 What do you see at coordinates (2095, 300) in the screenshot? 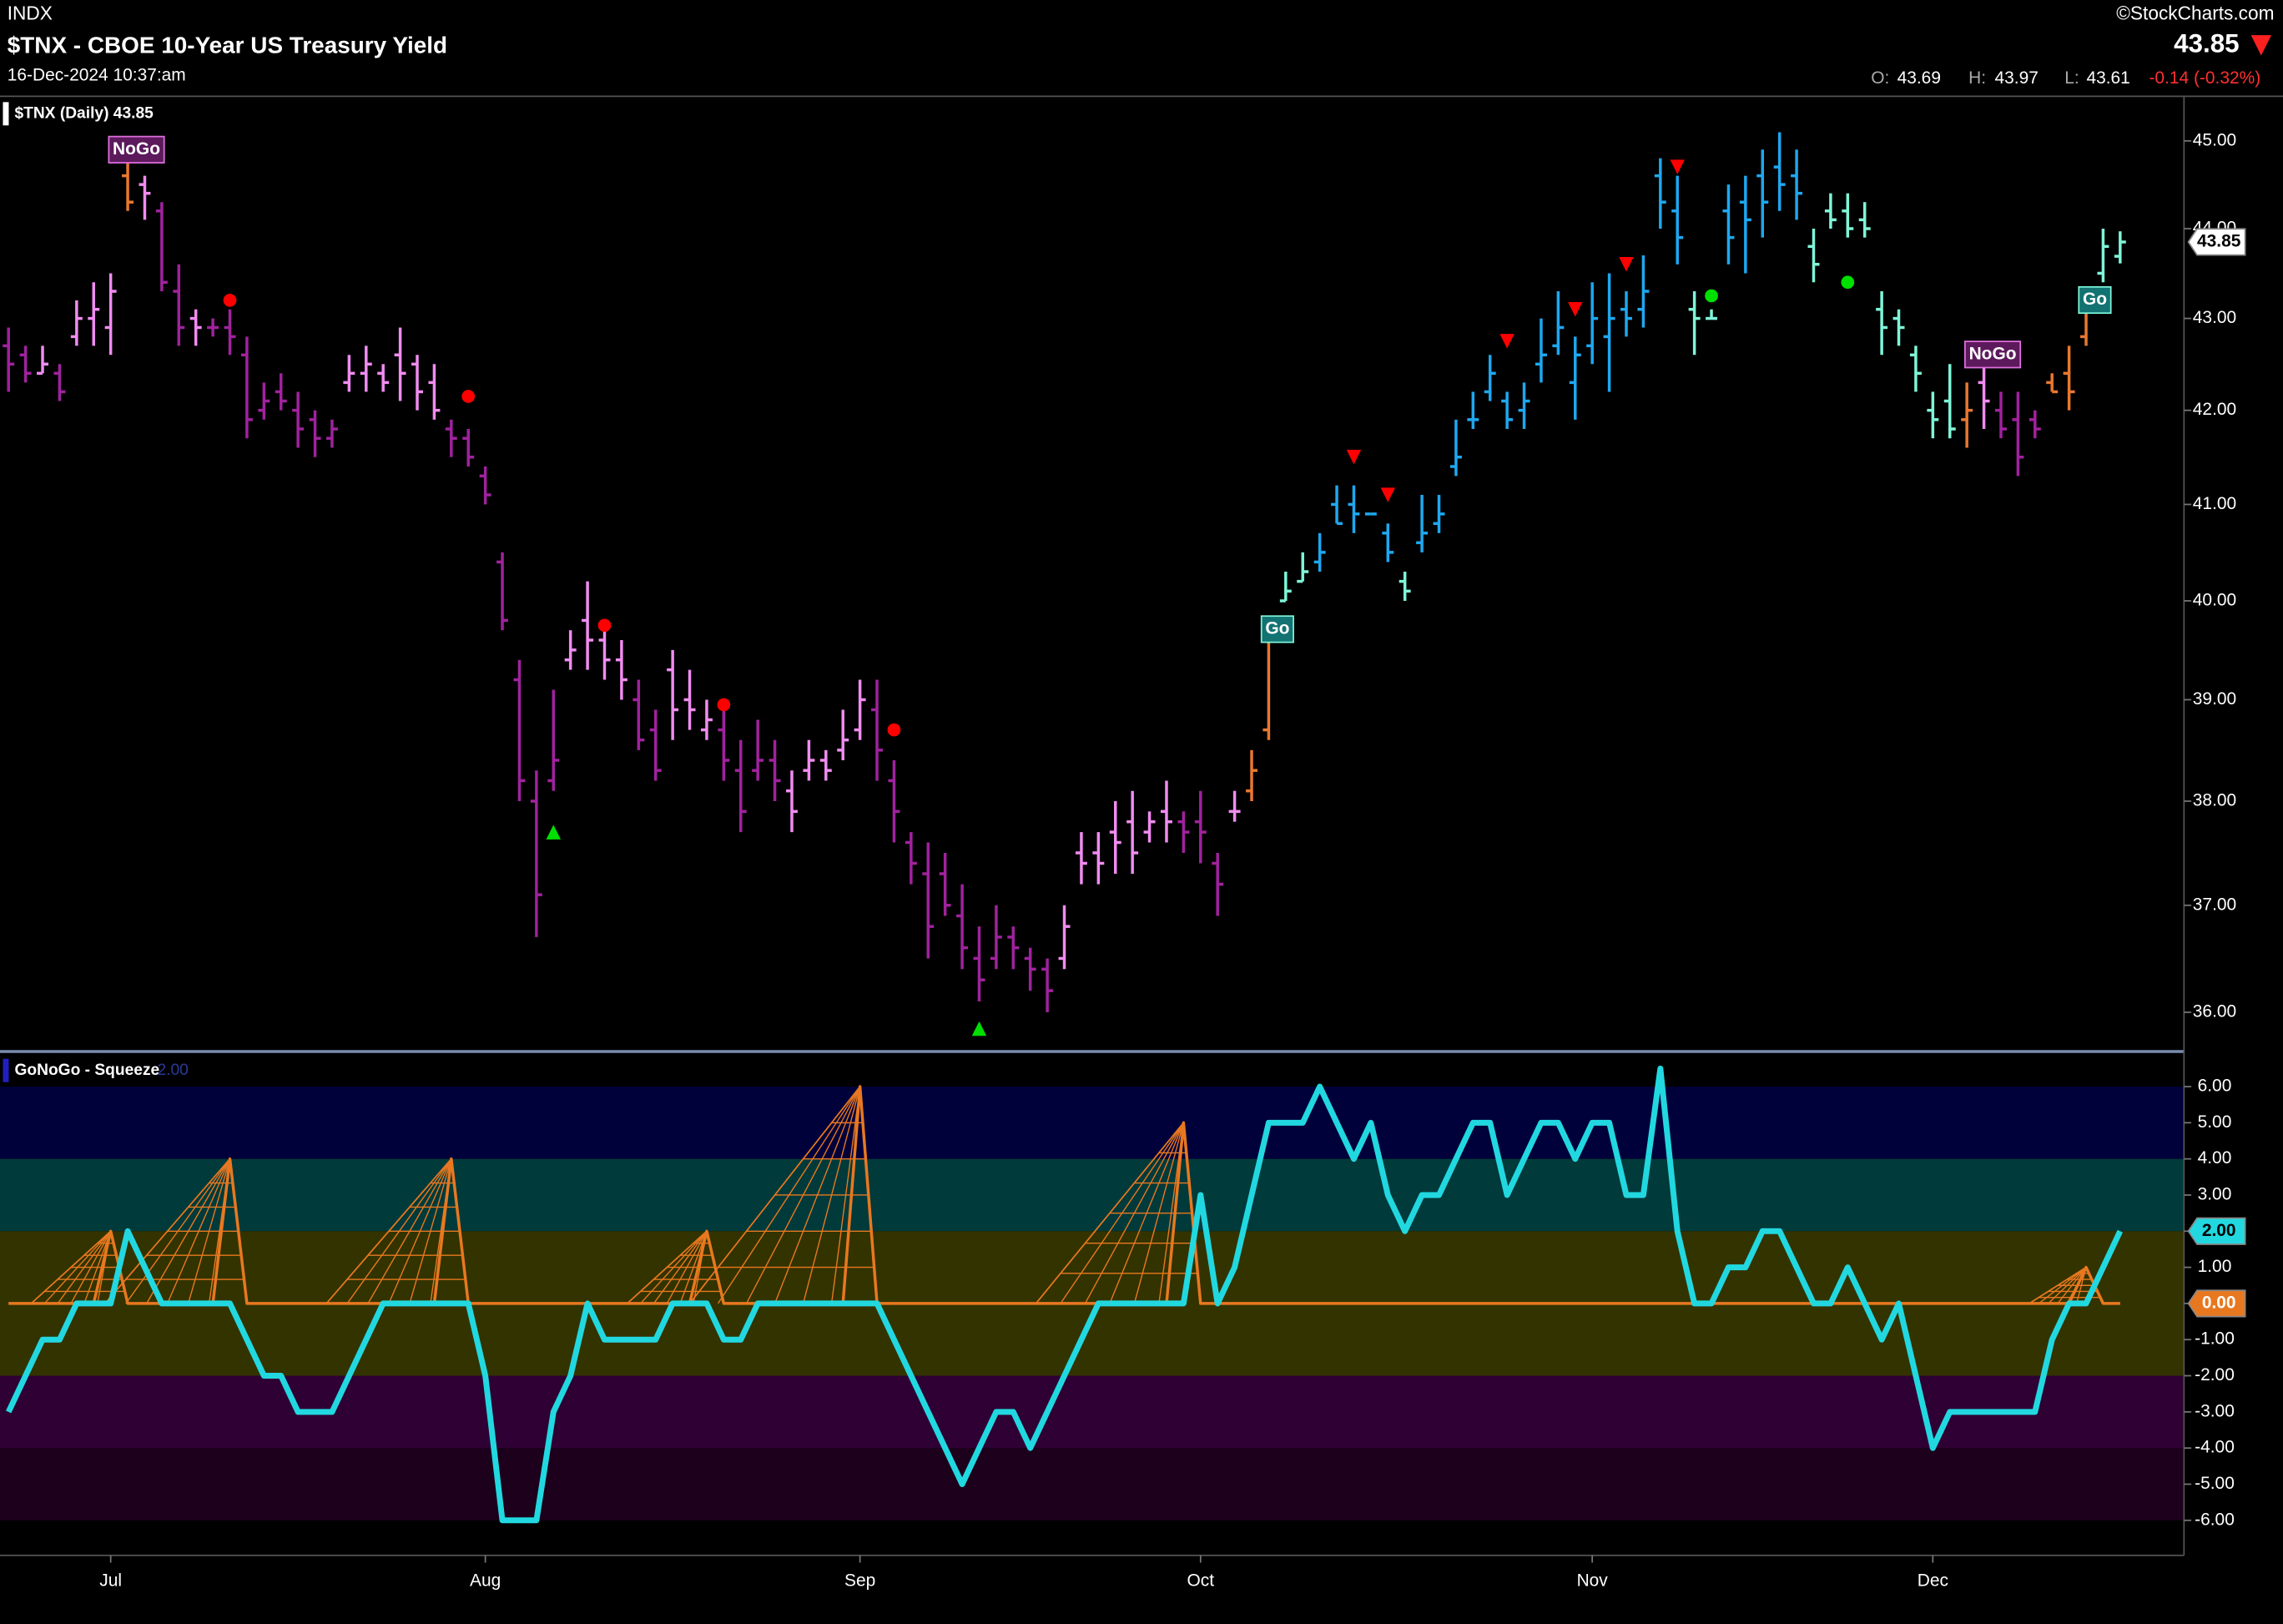
I see `signal-label-box` at bounding box center [2095, 300].